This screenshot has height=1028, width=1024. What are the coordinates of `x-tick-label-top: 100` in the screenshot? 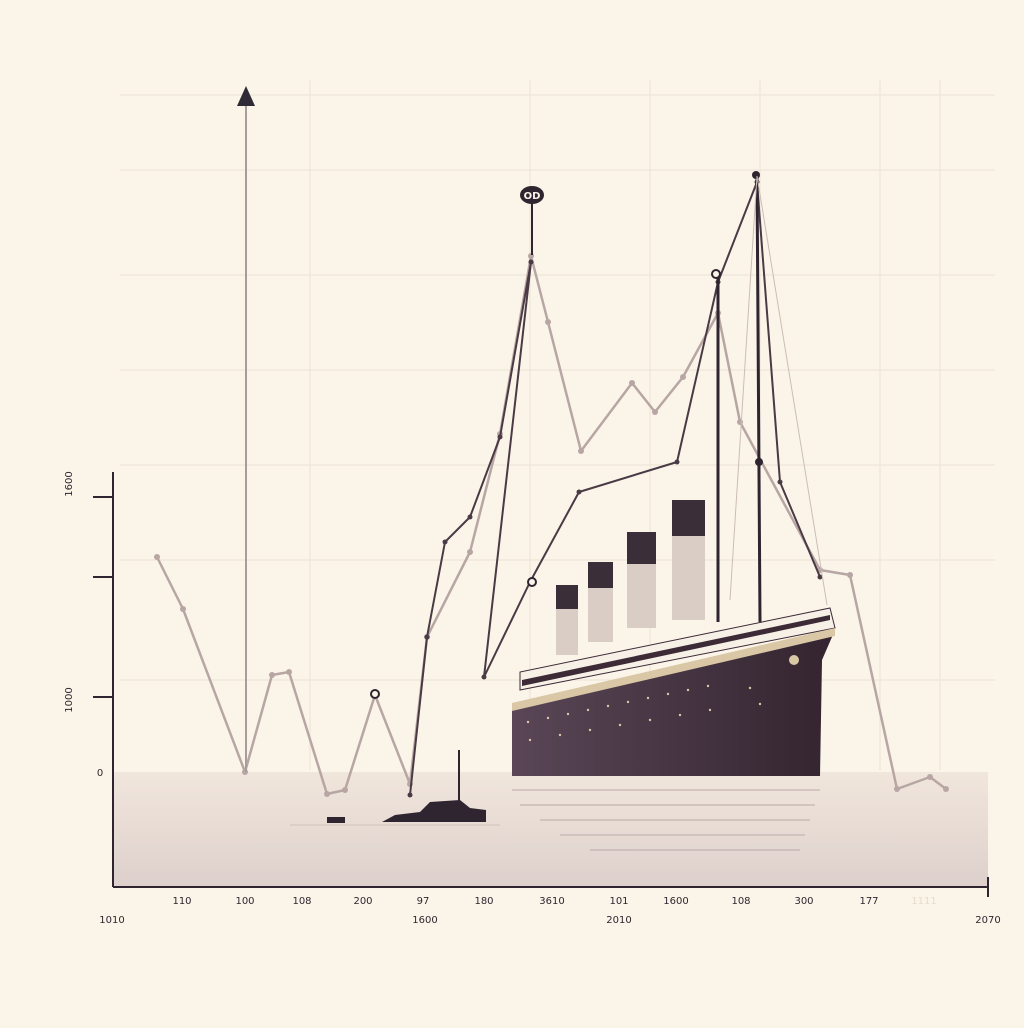 It's located at (244, 901).